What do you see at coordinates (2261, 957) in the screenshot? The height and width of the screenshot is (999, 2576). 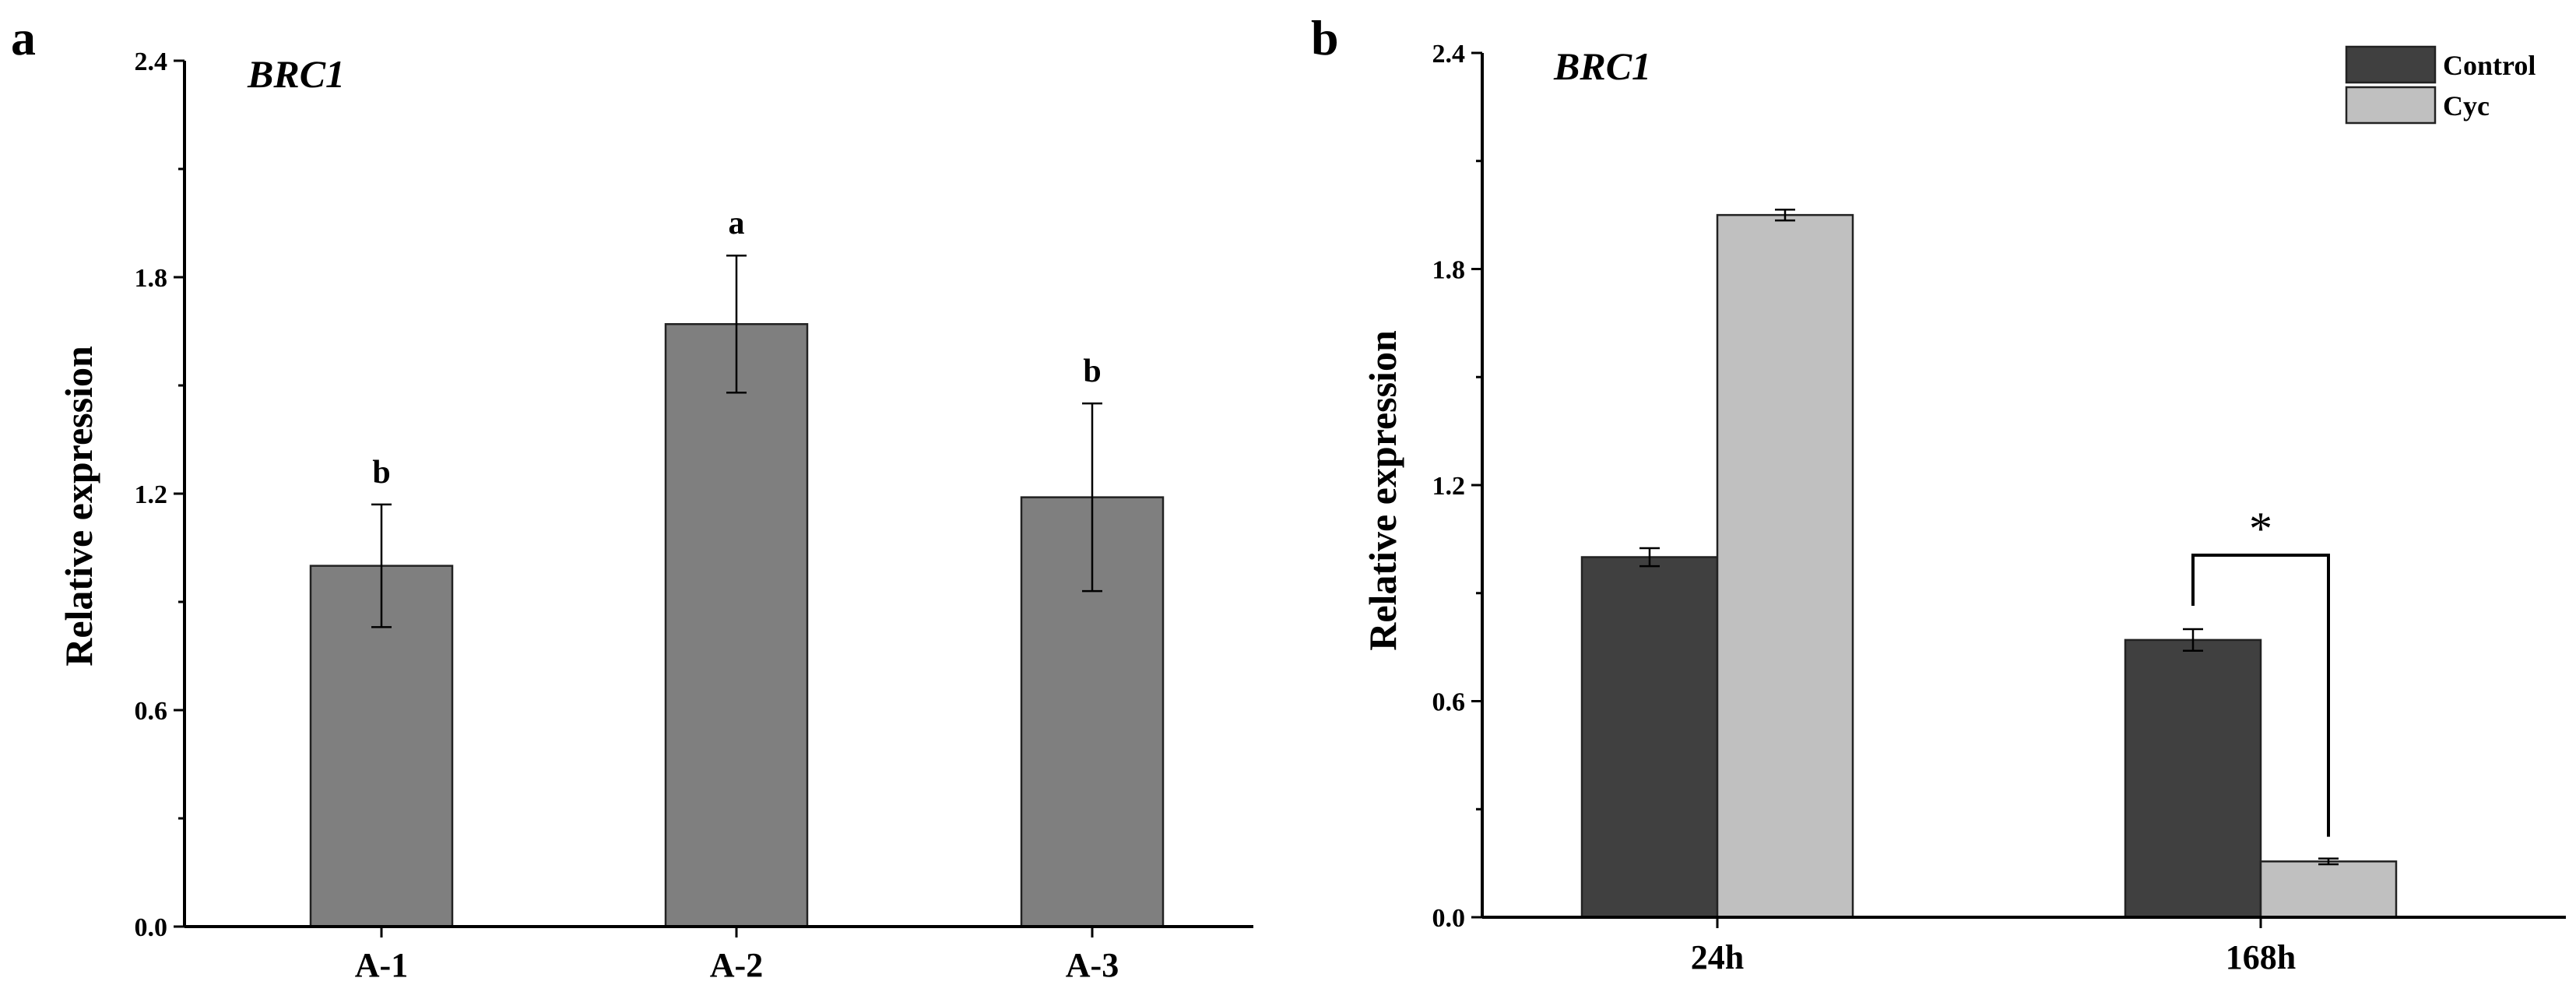 I see `x-tick-label-168h: 168h` at bounding box center [2261, 957].